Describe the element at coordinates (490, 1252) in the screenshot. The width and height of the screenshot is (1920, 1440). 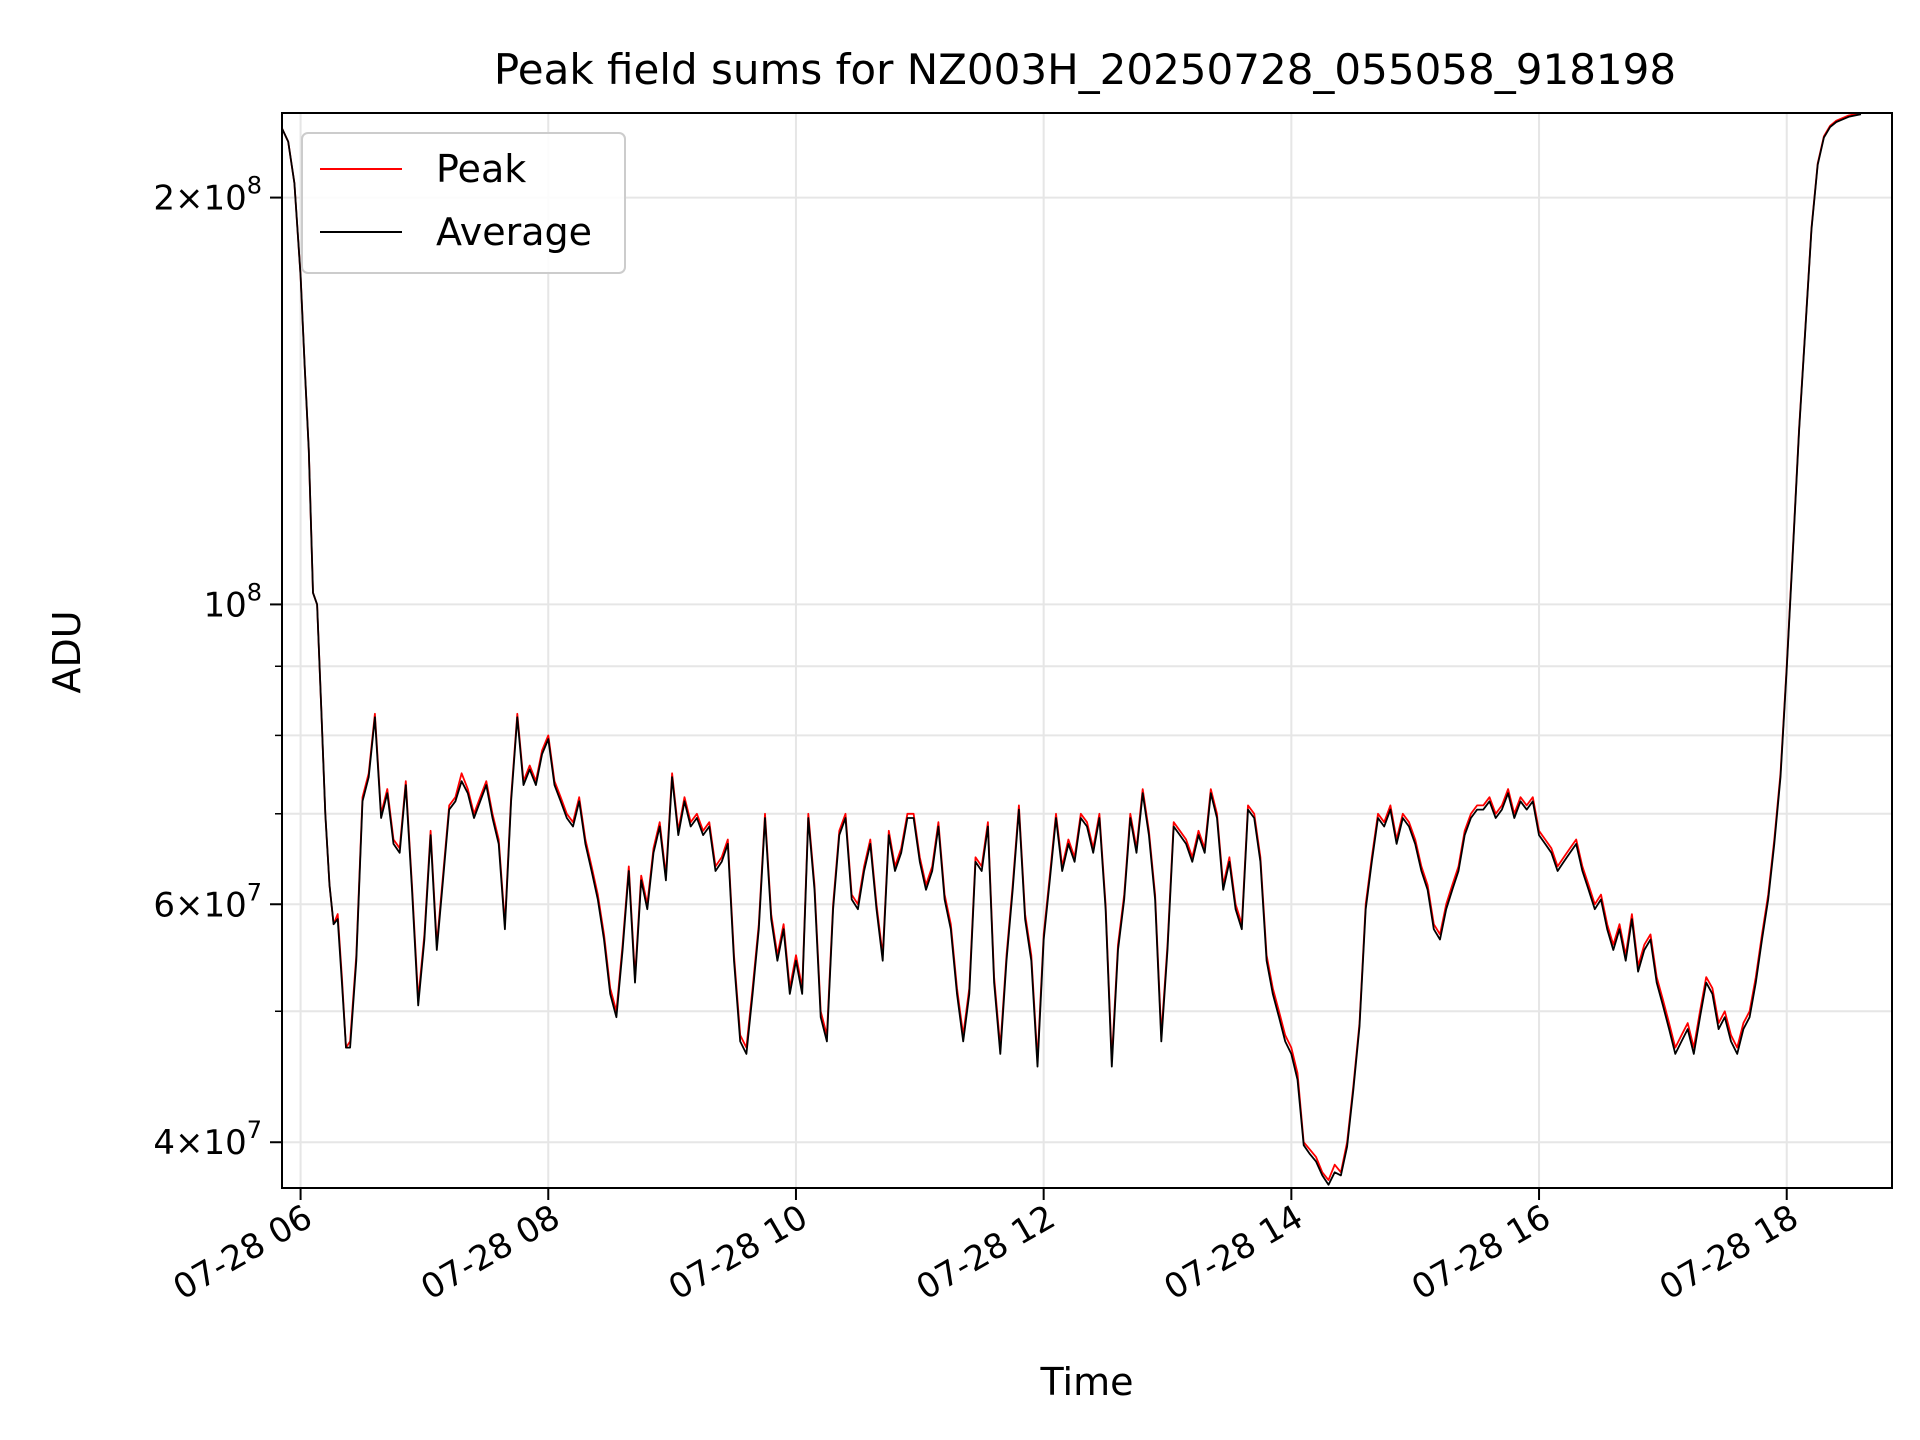
I see `x-tick-label: 07-28 08` at that location.